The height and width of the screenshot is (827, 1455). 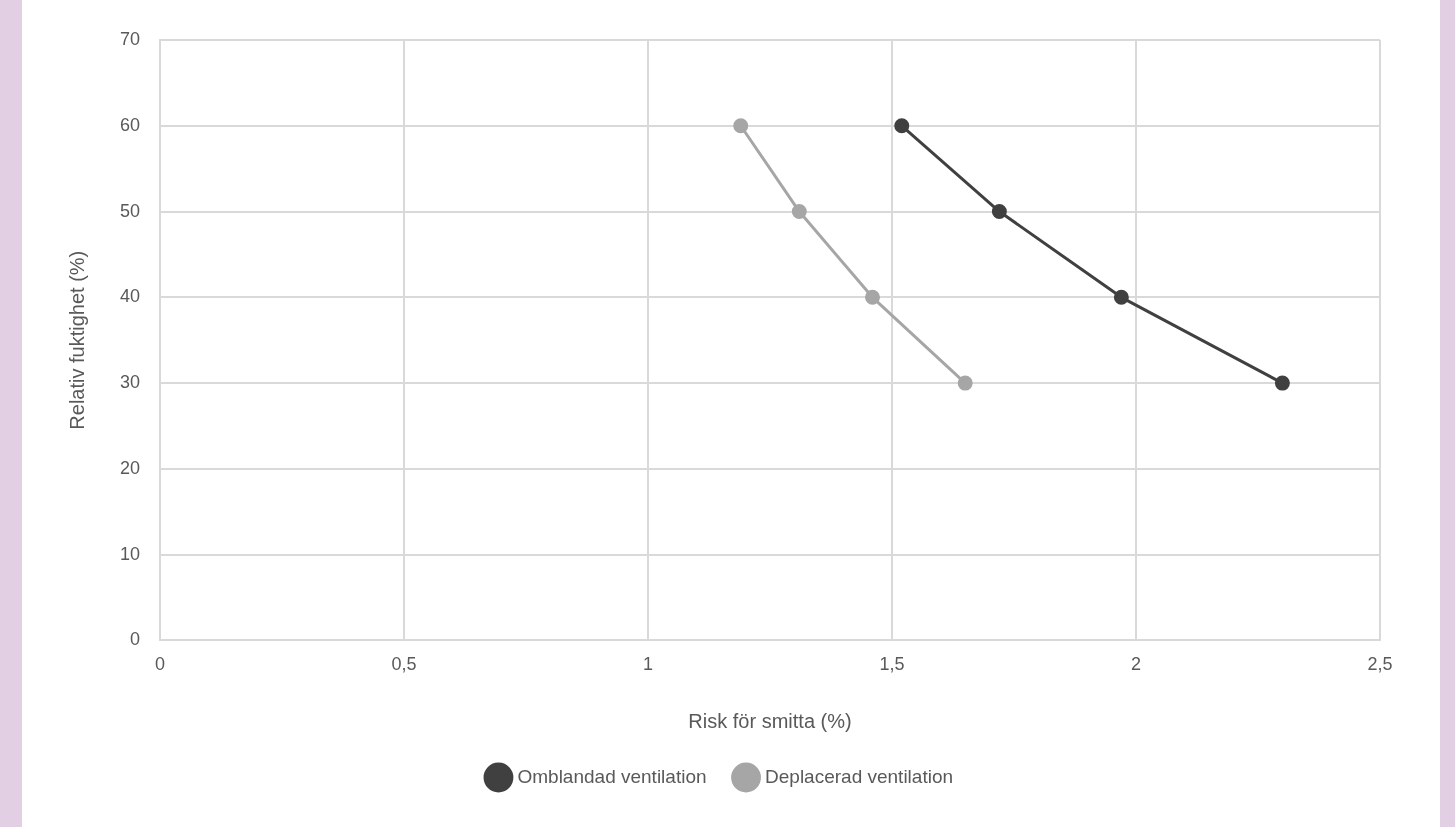 What do you see at coordinates (130, 382) in the screenshot?
I see `y-tick-label: 30` at bounding box center [130, 382].